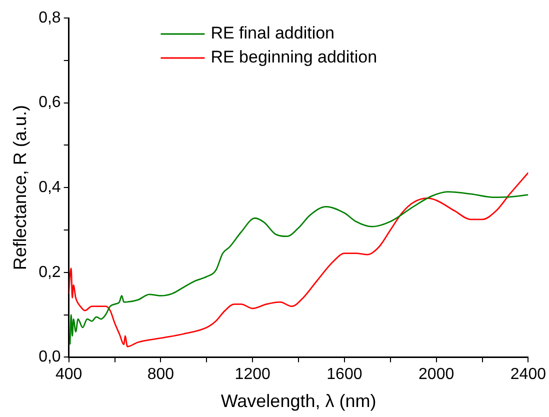  What do you see at coordinates (272, 33) in the screenshot?
I see `legend-label: RE final addition` at bounding box center [272, 33].